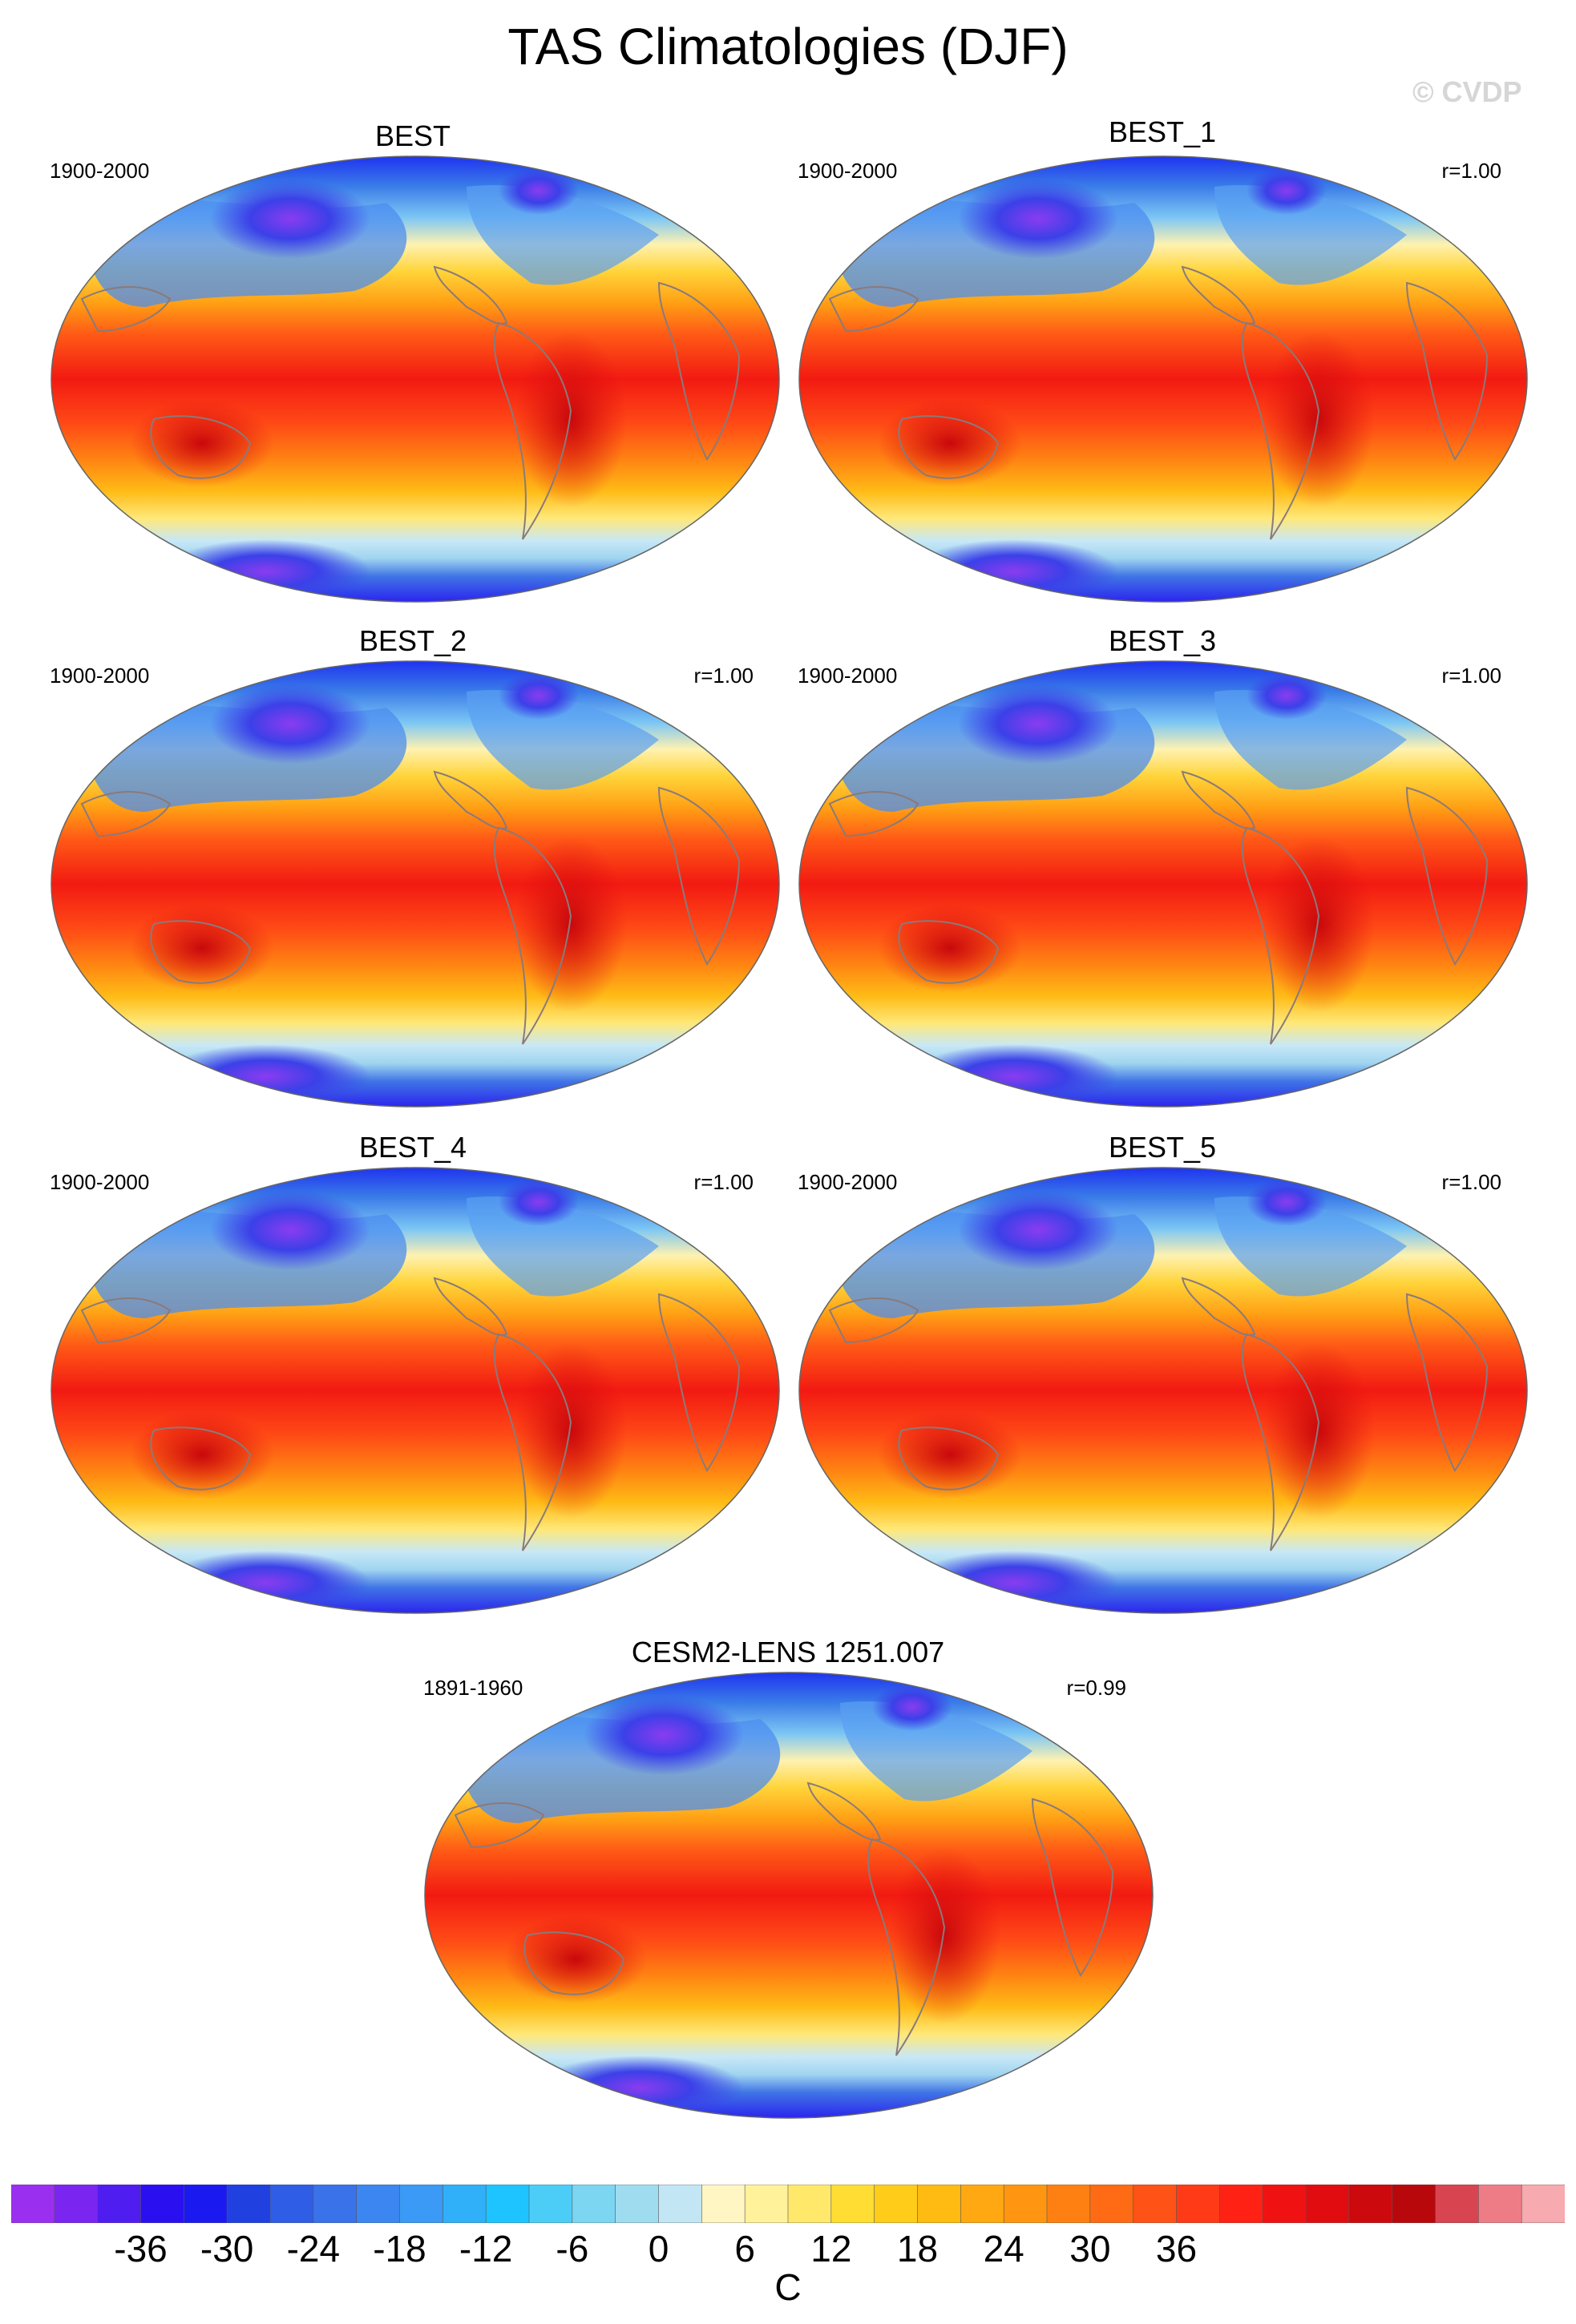  Describe the element at coordinates (141, 2249) in the screenshot. I see `colorbar-tick-label: -36` at that location.